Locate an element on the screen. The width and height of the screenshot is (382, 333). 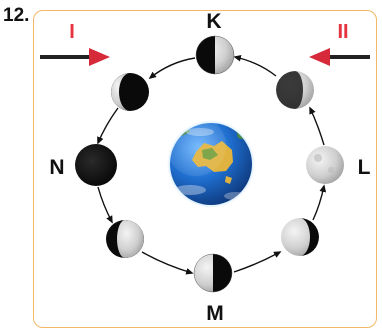
question-number: 12. is located at coordinates (16, 15).